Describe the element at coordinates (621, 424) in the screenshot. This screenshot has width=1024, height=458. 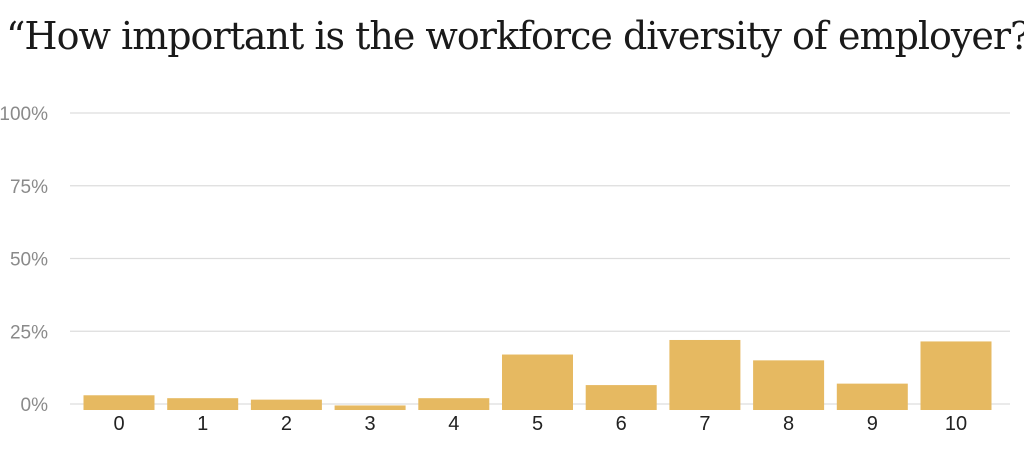
I see `x-tick-label: 6` at that location.